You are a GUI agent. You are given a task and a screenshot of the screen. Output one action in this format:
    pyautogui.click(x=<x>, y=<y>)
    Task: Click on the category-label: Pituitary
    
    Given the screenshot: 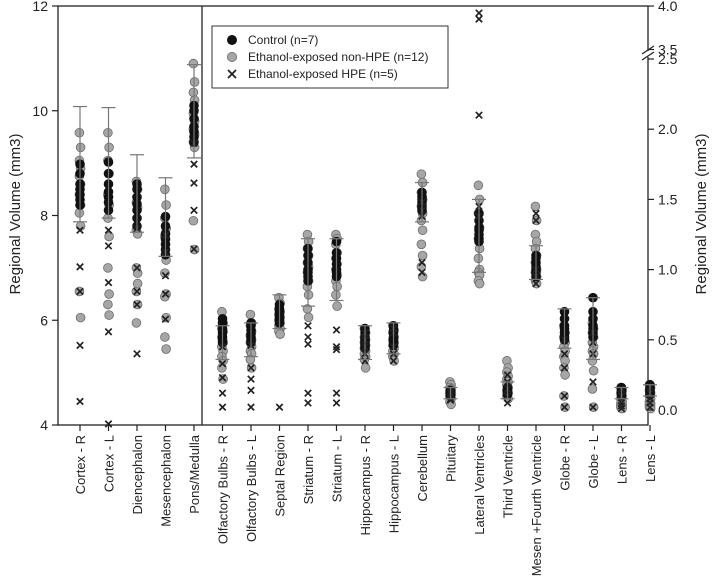 What is the action you would take?
    pyautogui.click(x=451, y=458)
    